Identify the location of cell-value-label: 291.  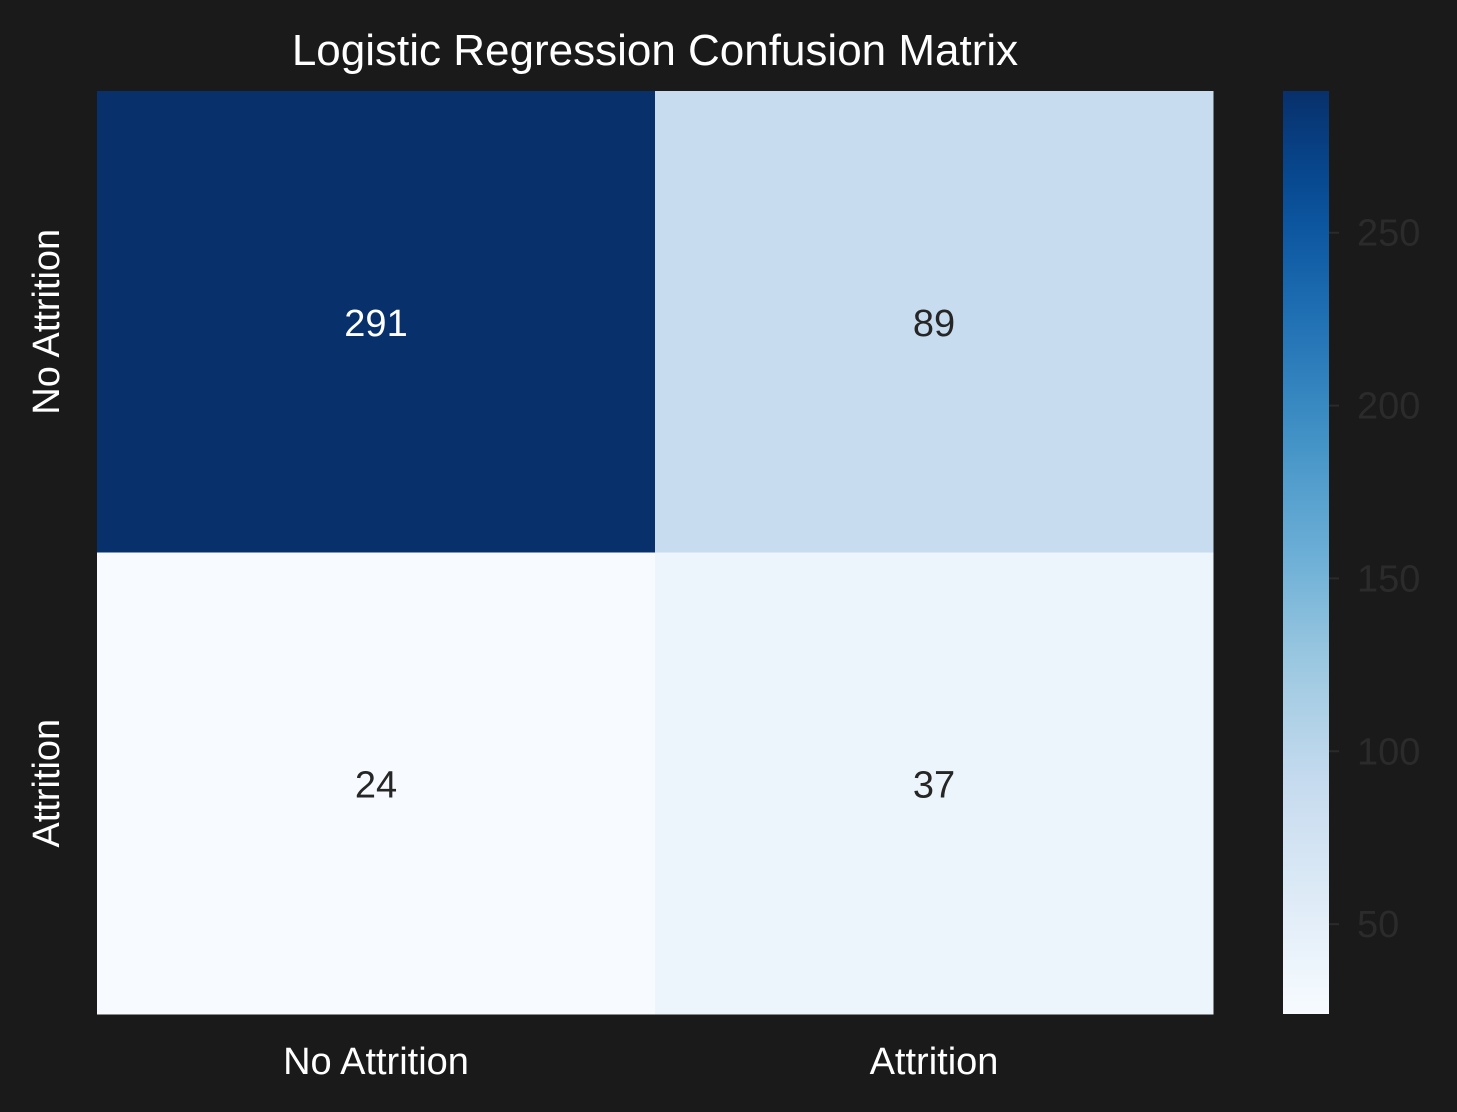
(375, 324).